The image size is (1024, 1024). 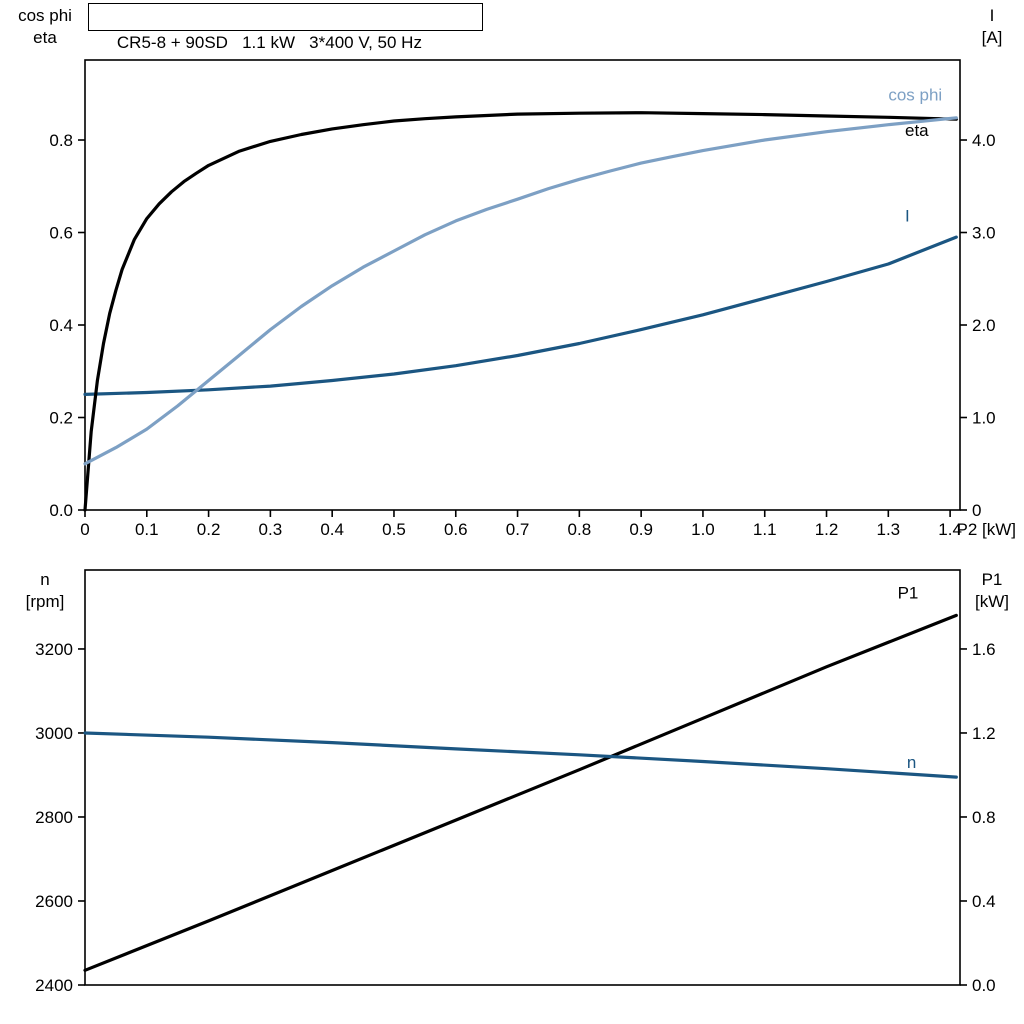 What do you see at coordinates (520, 315) in the screenshot?
I see `curve-I` at bounding box center [520, 315].